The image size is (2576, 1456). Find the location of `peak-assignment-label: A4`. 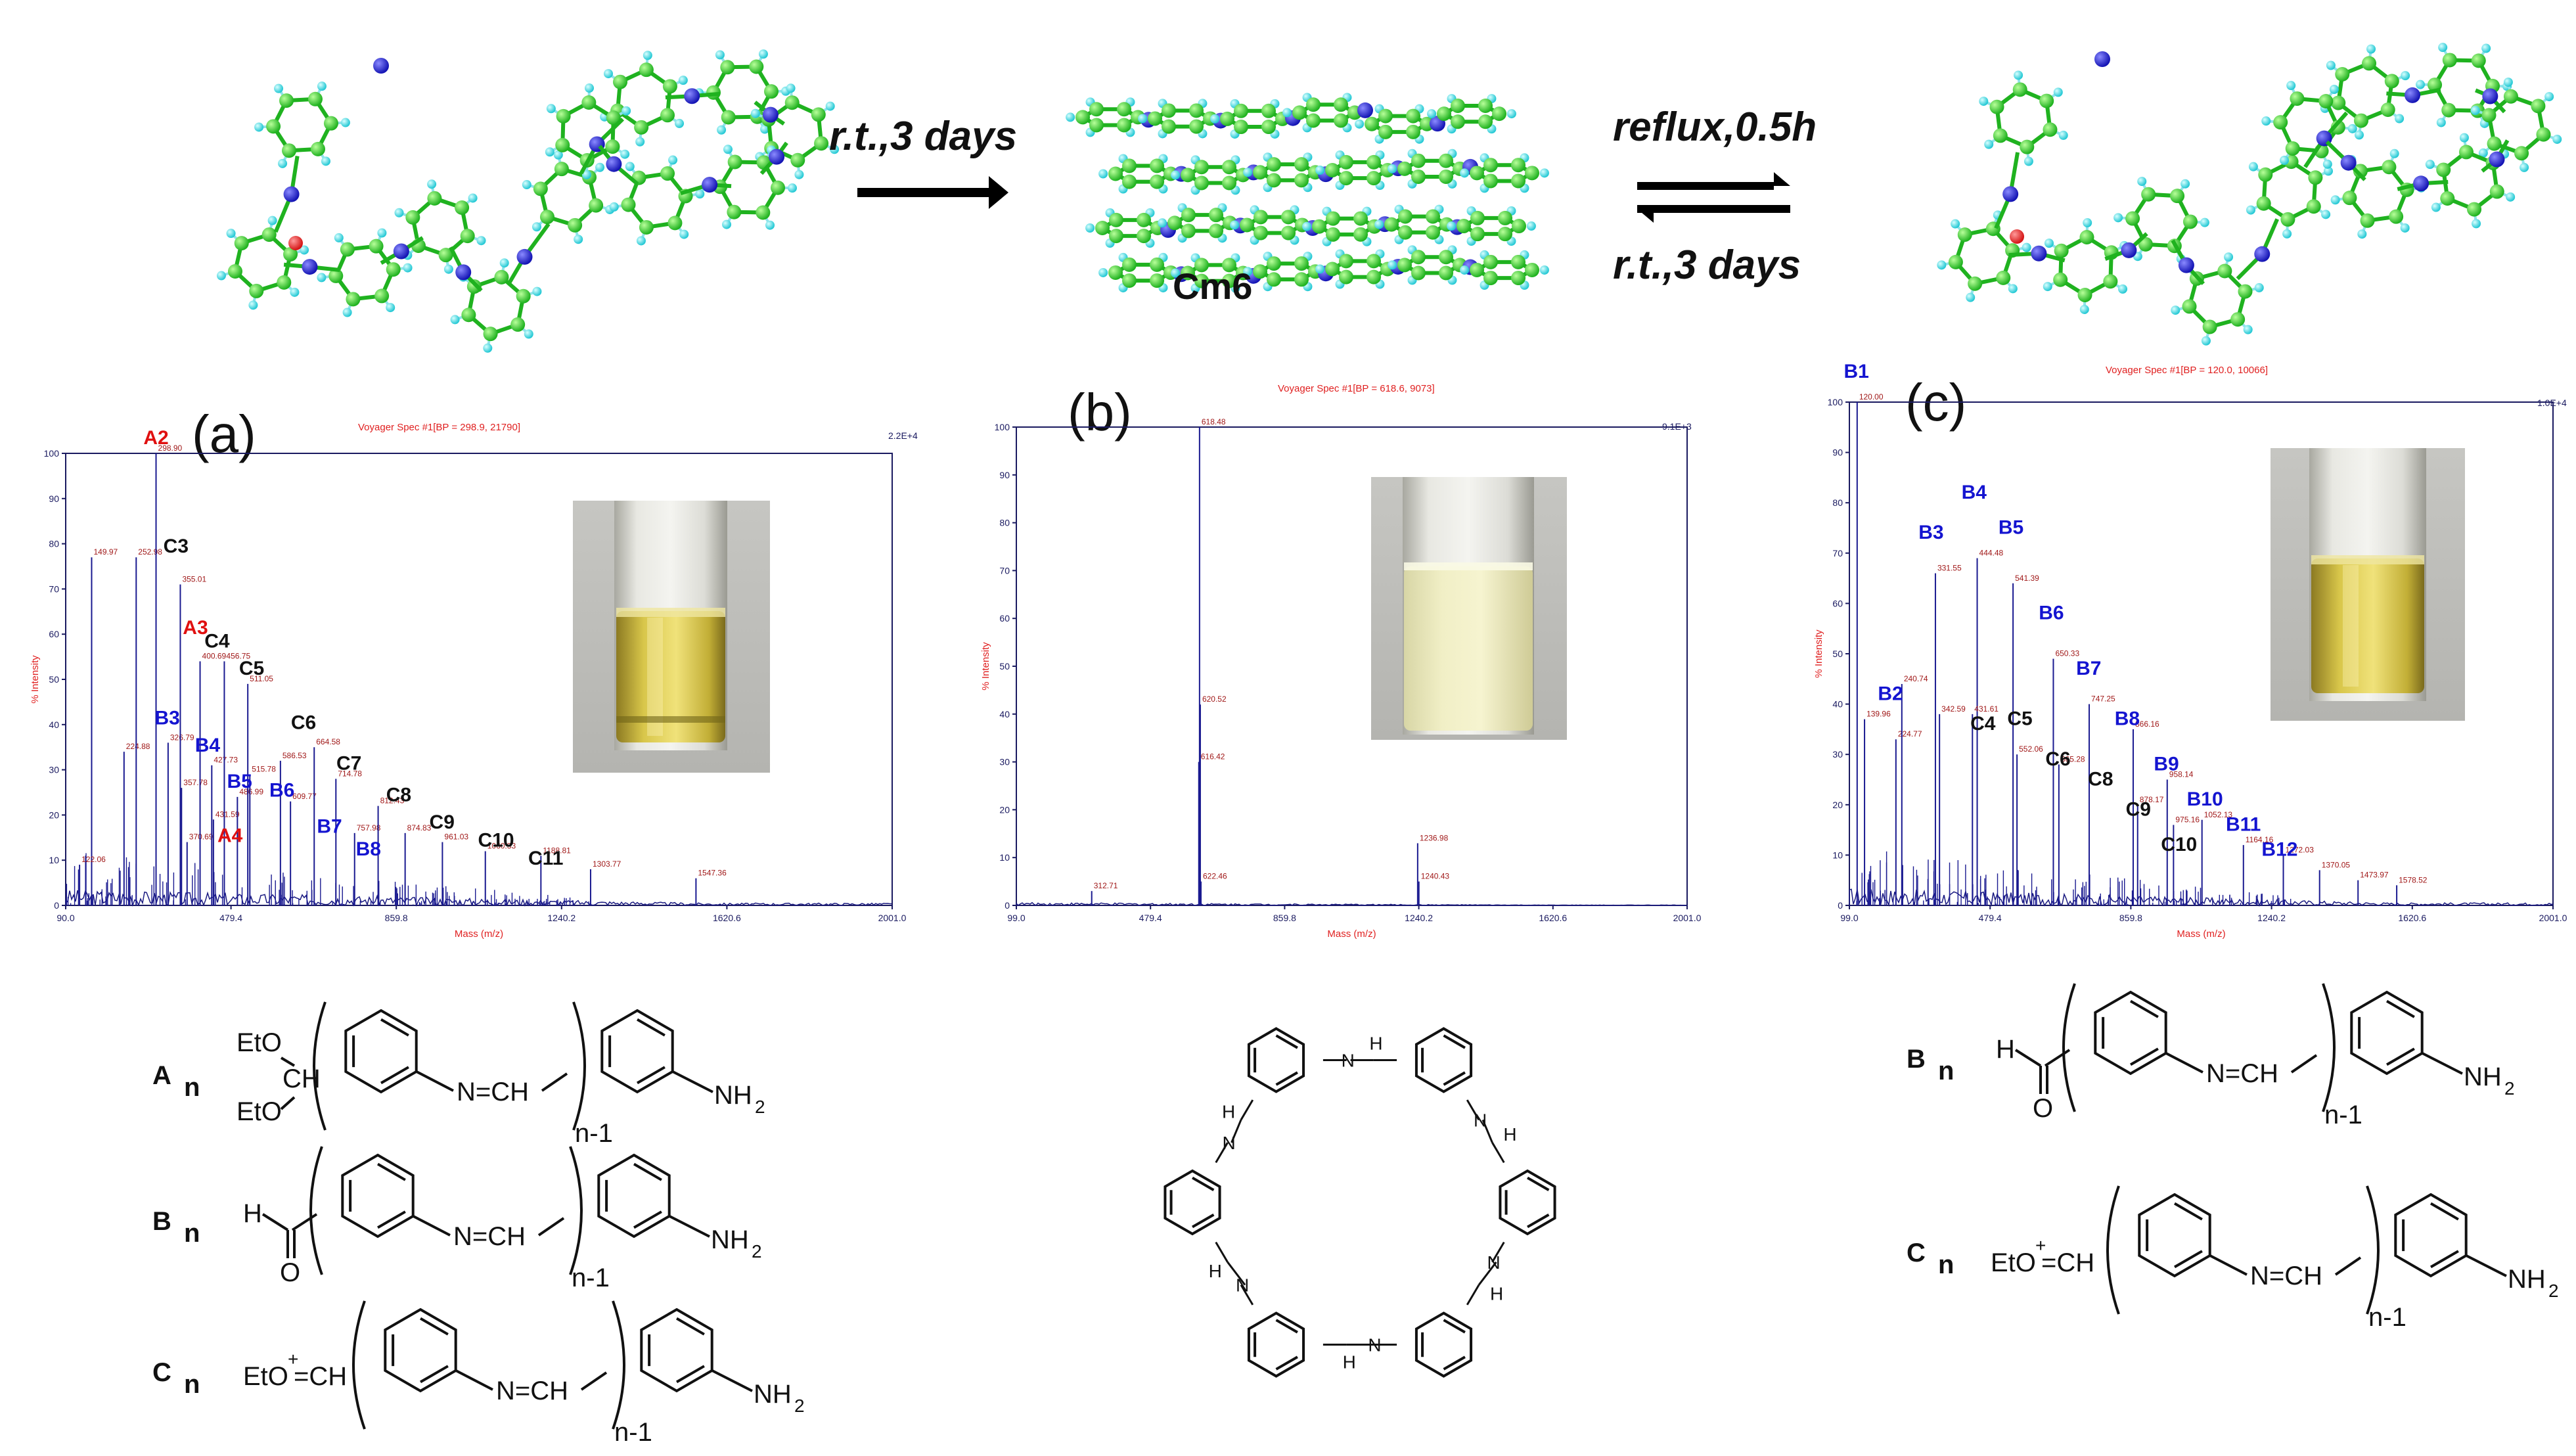

peak-assignment-label: A4 is located at coordinates (230, 835).